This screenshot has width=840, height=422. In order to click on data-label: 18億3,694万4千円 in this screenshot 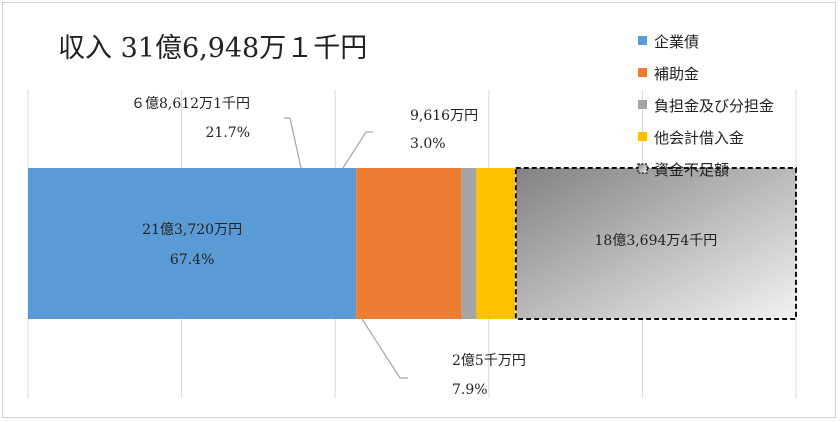, I will do `click(656, 241)`.